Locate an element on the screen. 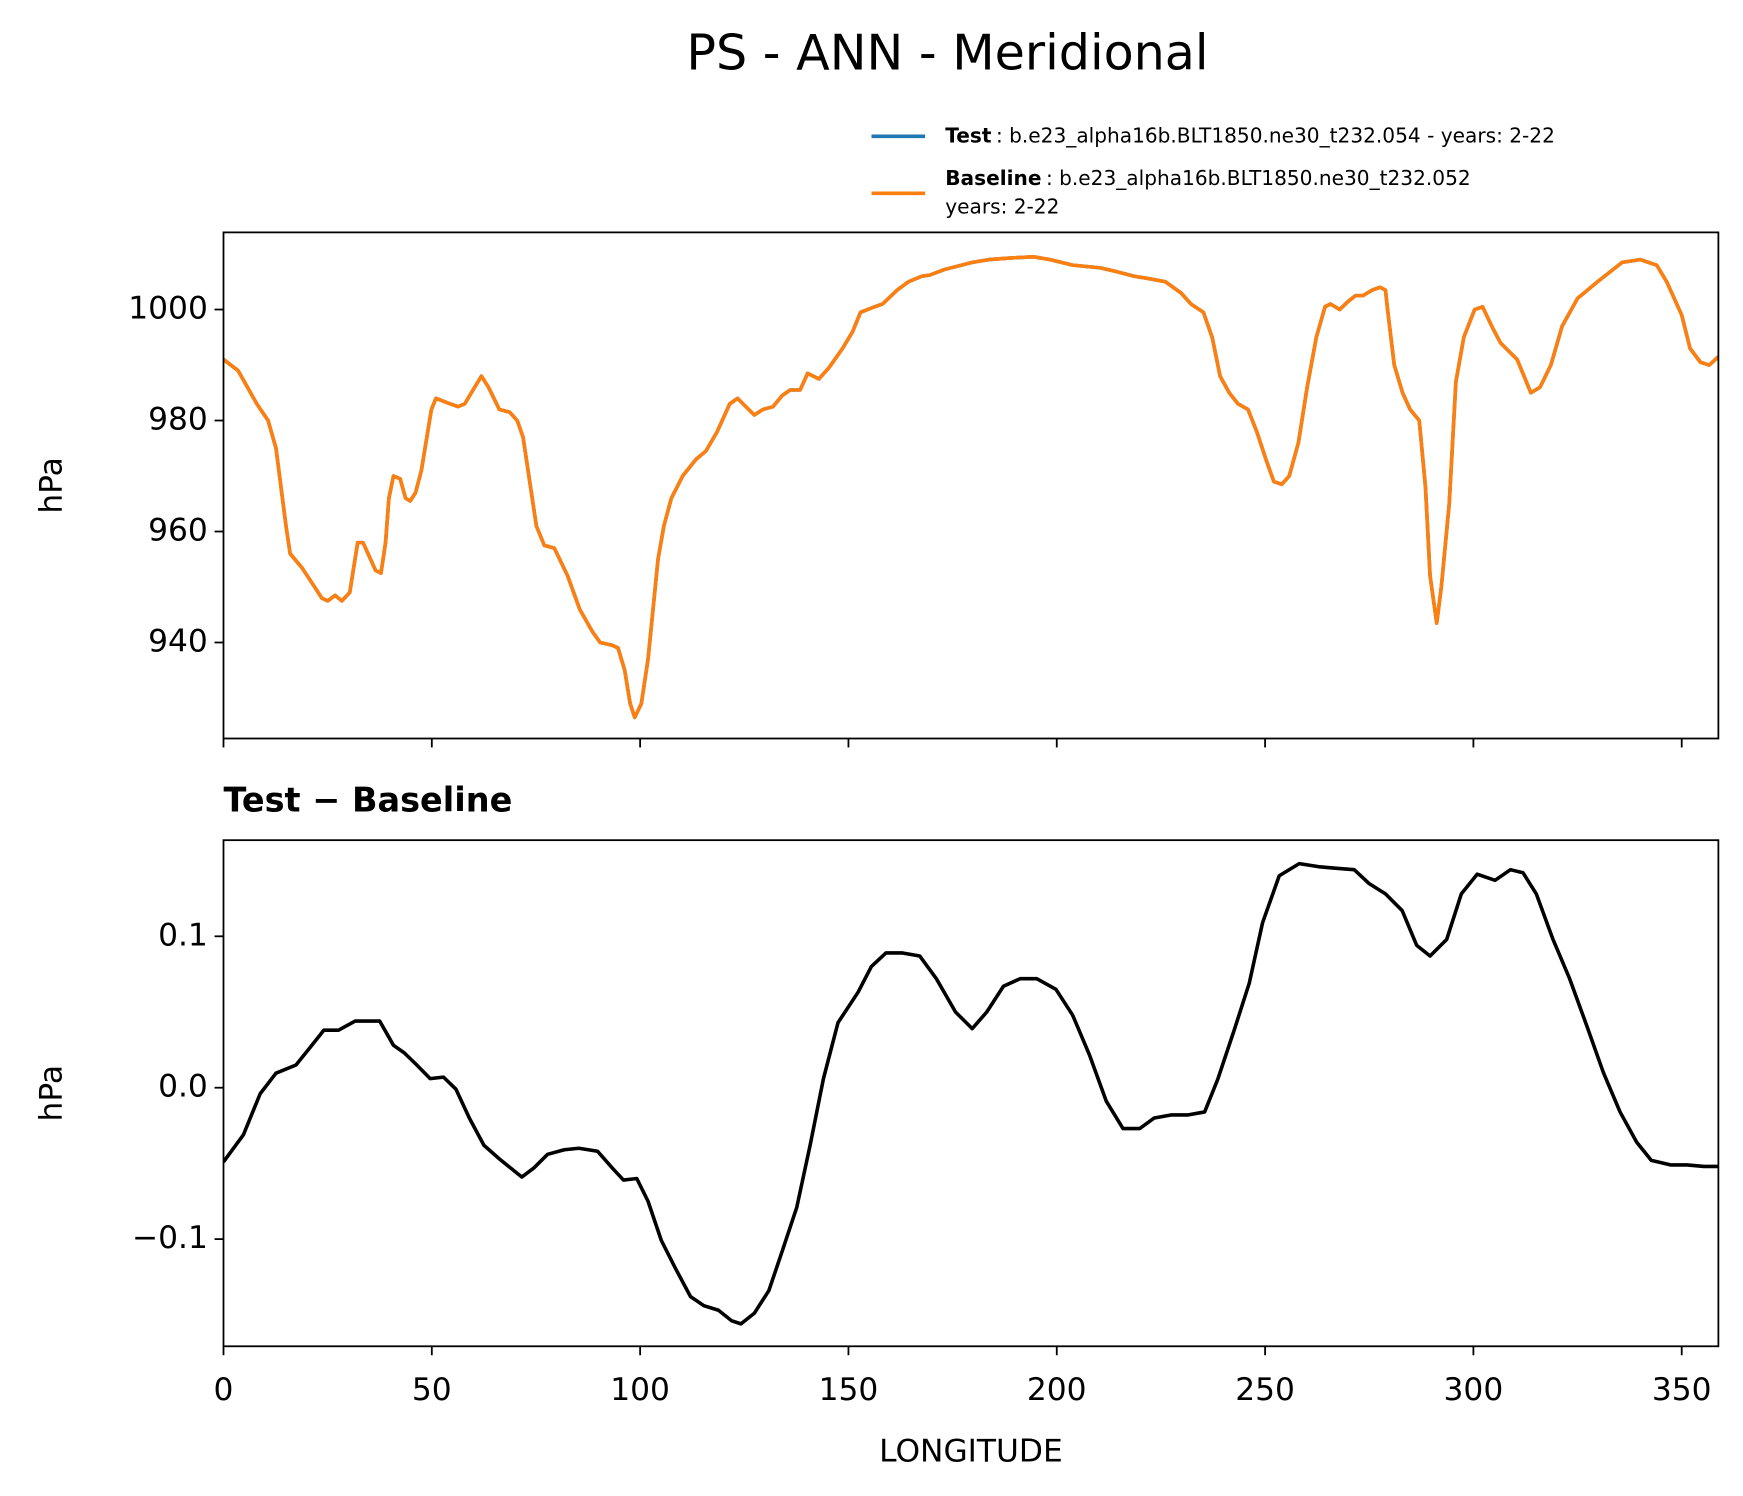 This screenshot has width=1743, height=1496. x-axis-label: LONGITUDE is located at coordinates (971, 1451).